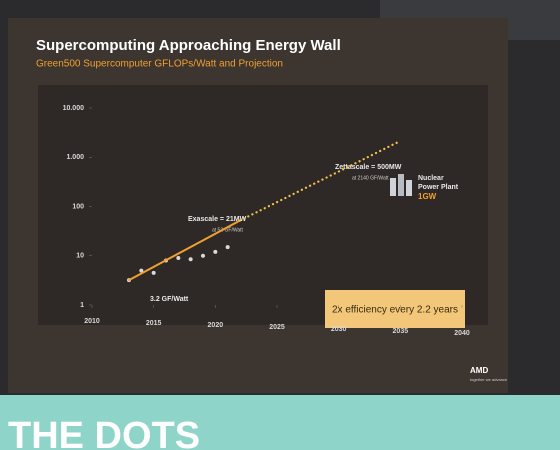 The image size is (560, 450). I want to click on annotation: 3.2 GF/Watt, so click(169, 299).